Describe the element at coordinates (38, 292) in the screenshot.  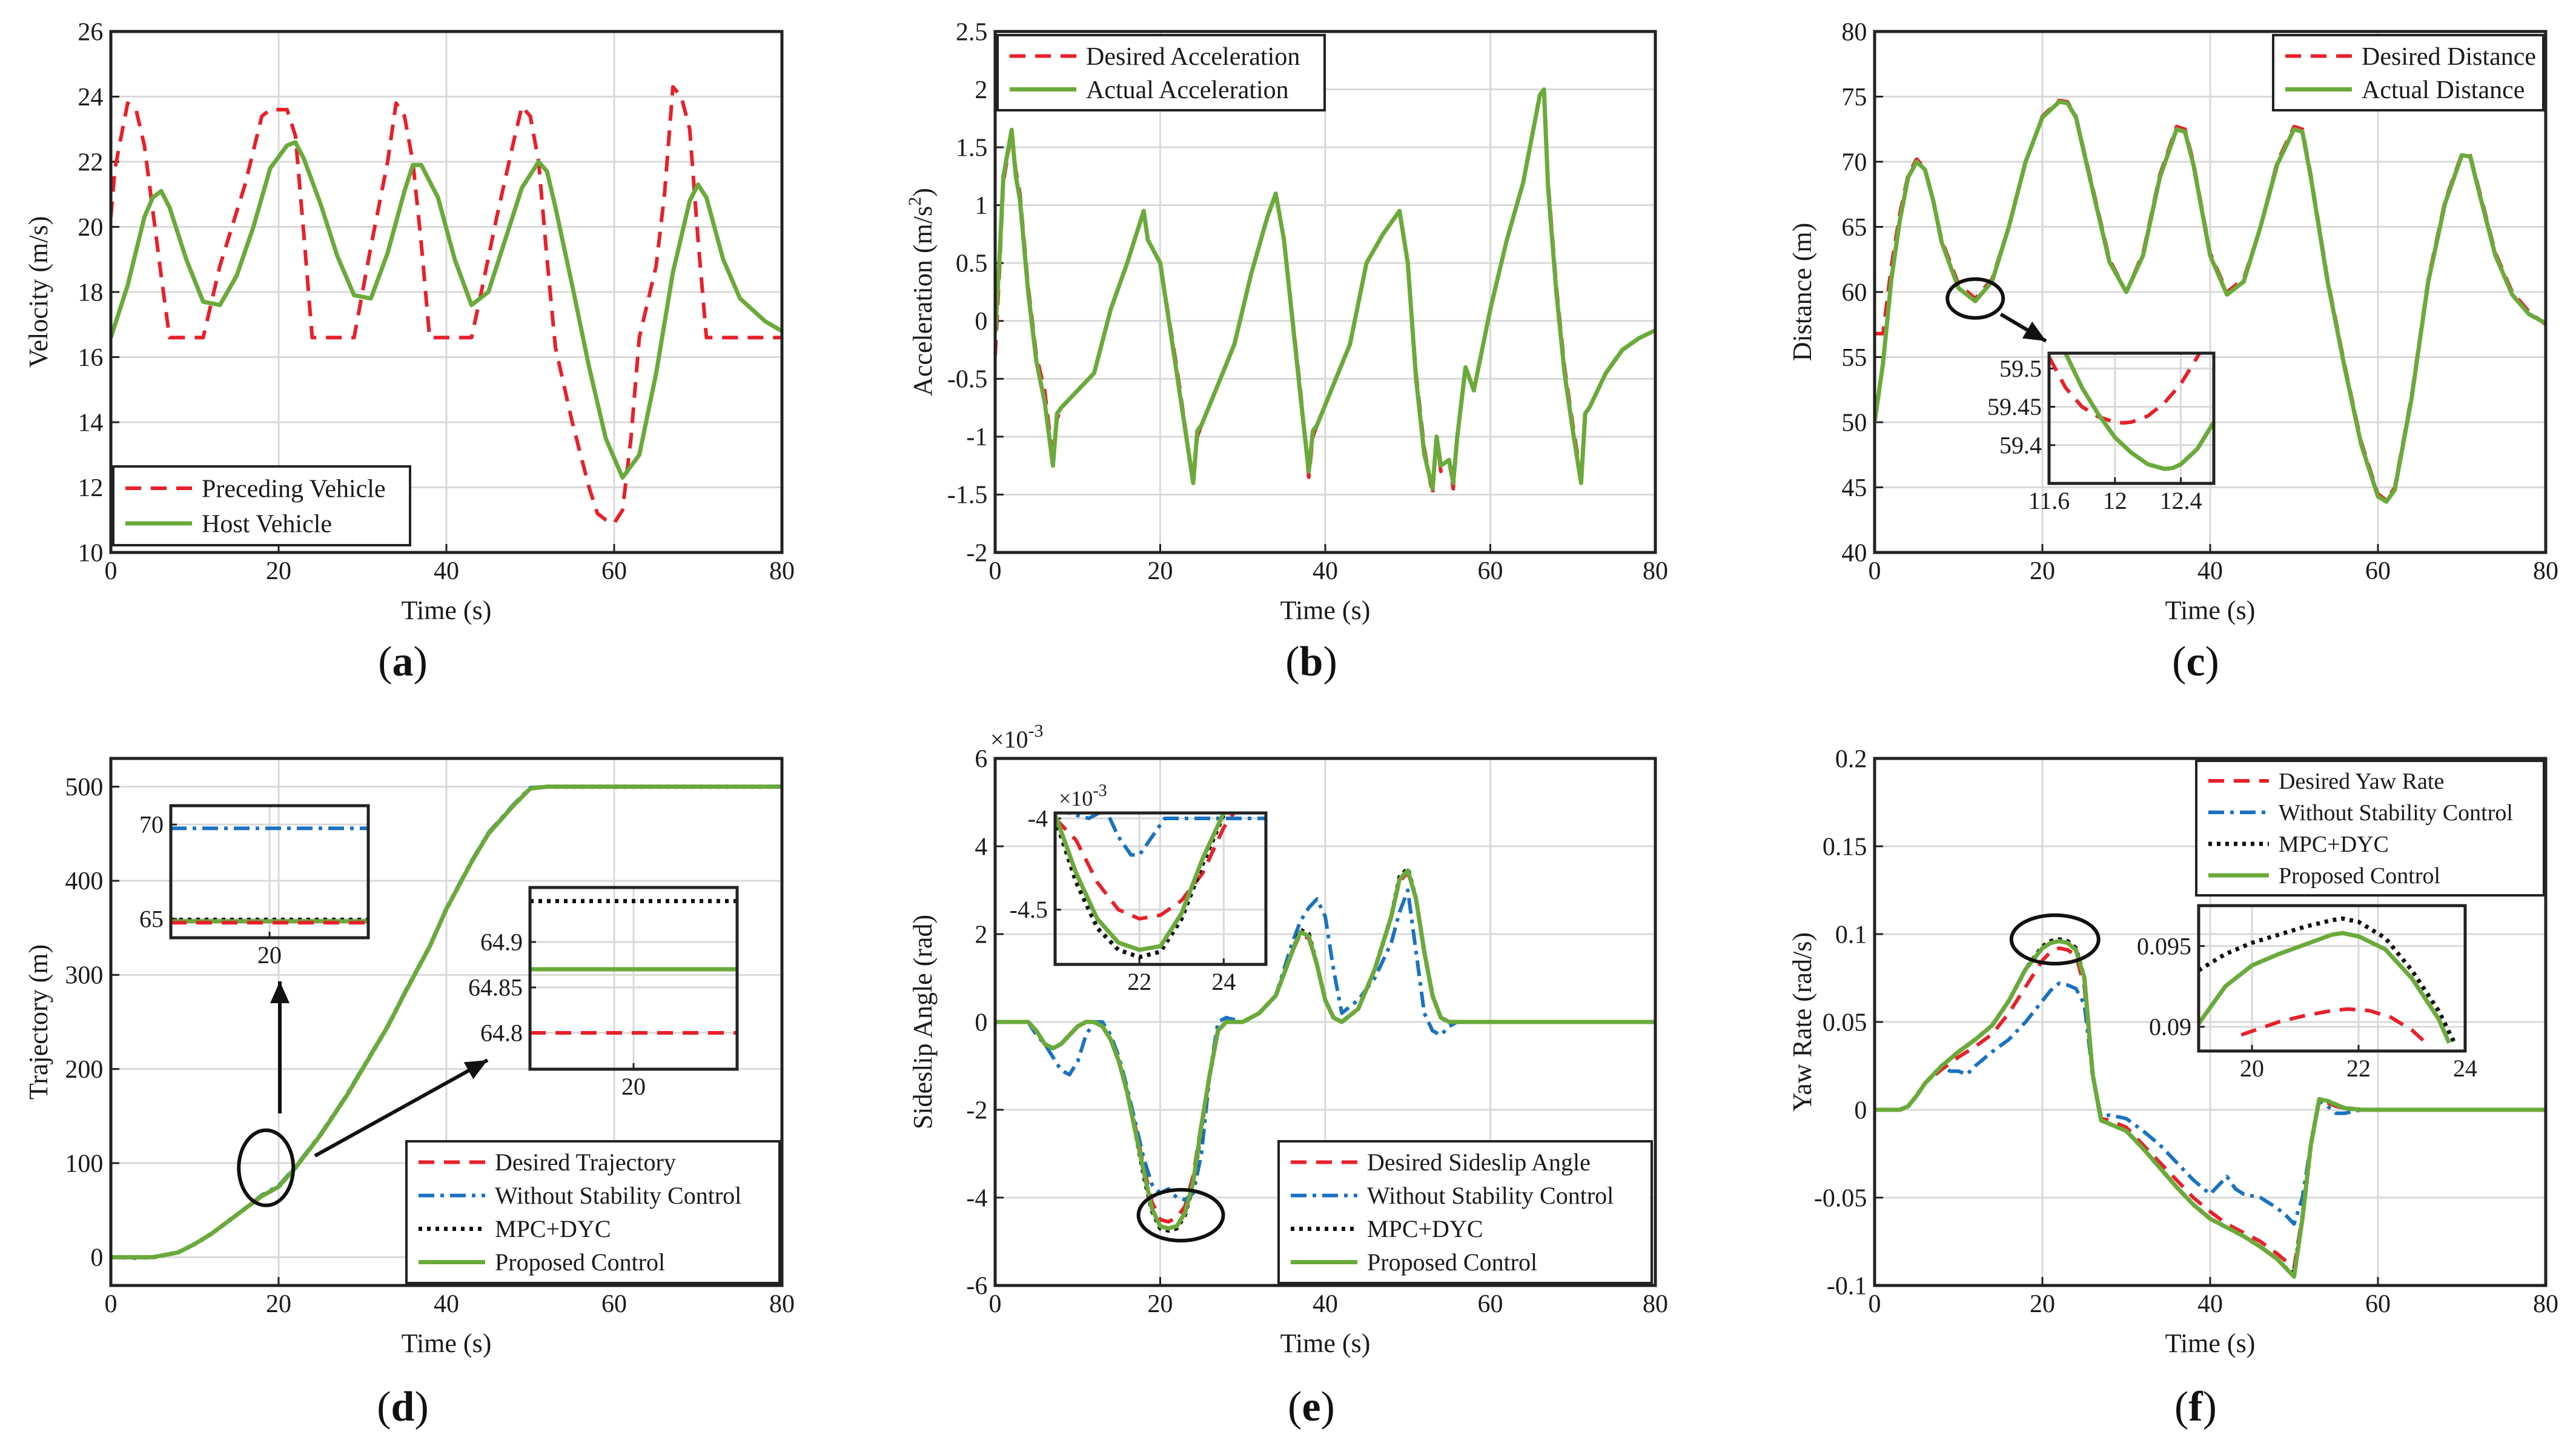
I see `y-axis-label: Velocity (m/s)` at that location.